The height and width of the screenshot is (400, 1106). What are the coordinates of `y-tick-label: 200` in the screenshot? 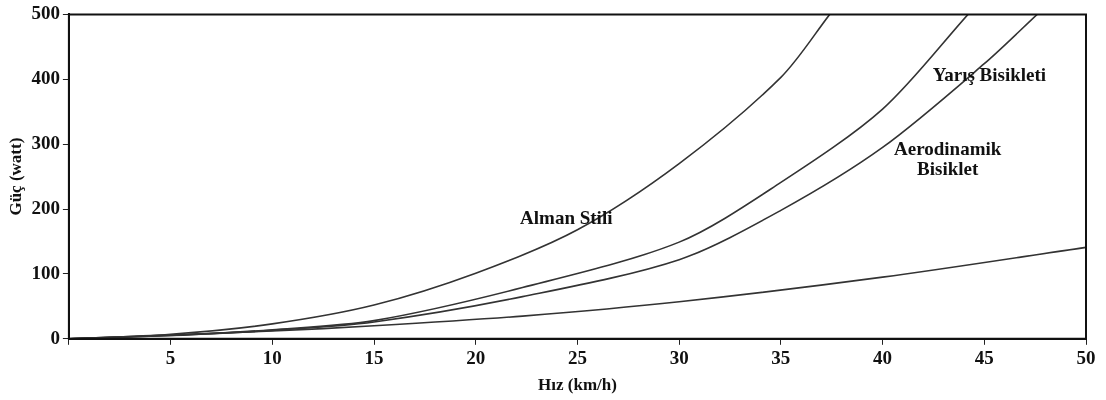 It's located at (45, 207).